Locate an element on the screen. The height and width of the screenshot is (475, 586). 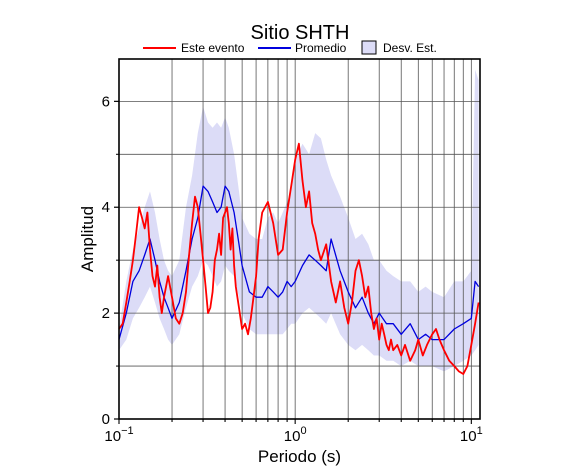
x-tick-label: 10⁻¹ is located at coordinates (118, 435).